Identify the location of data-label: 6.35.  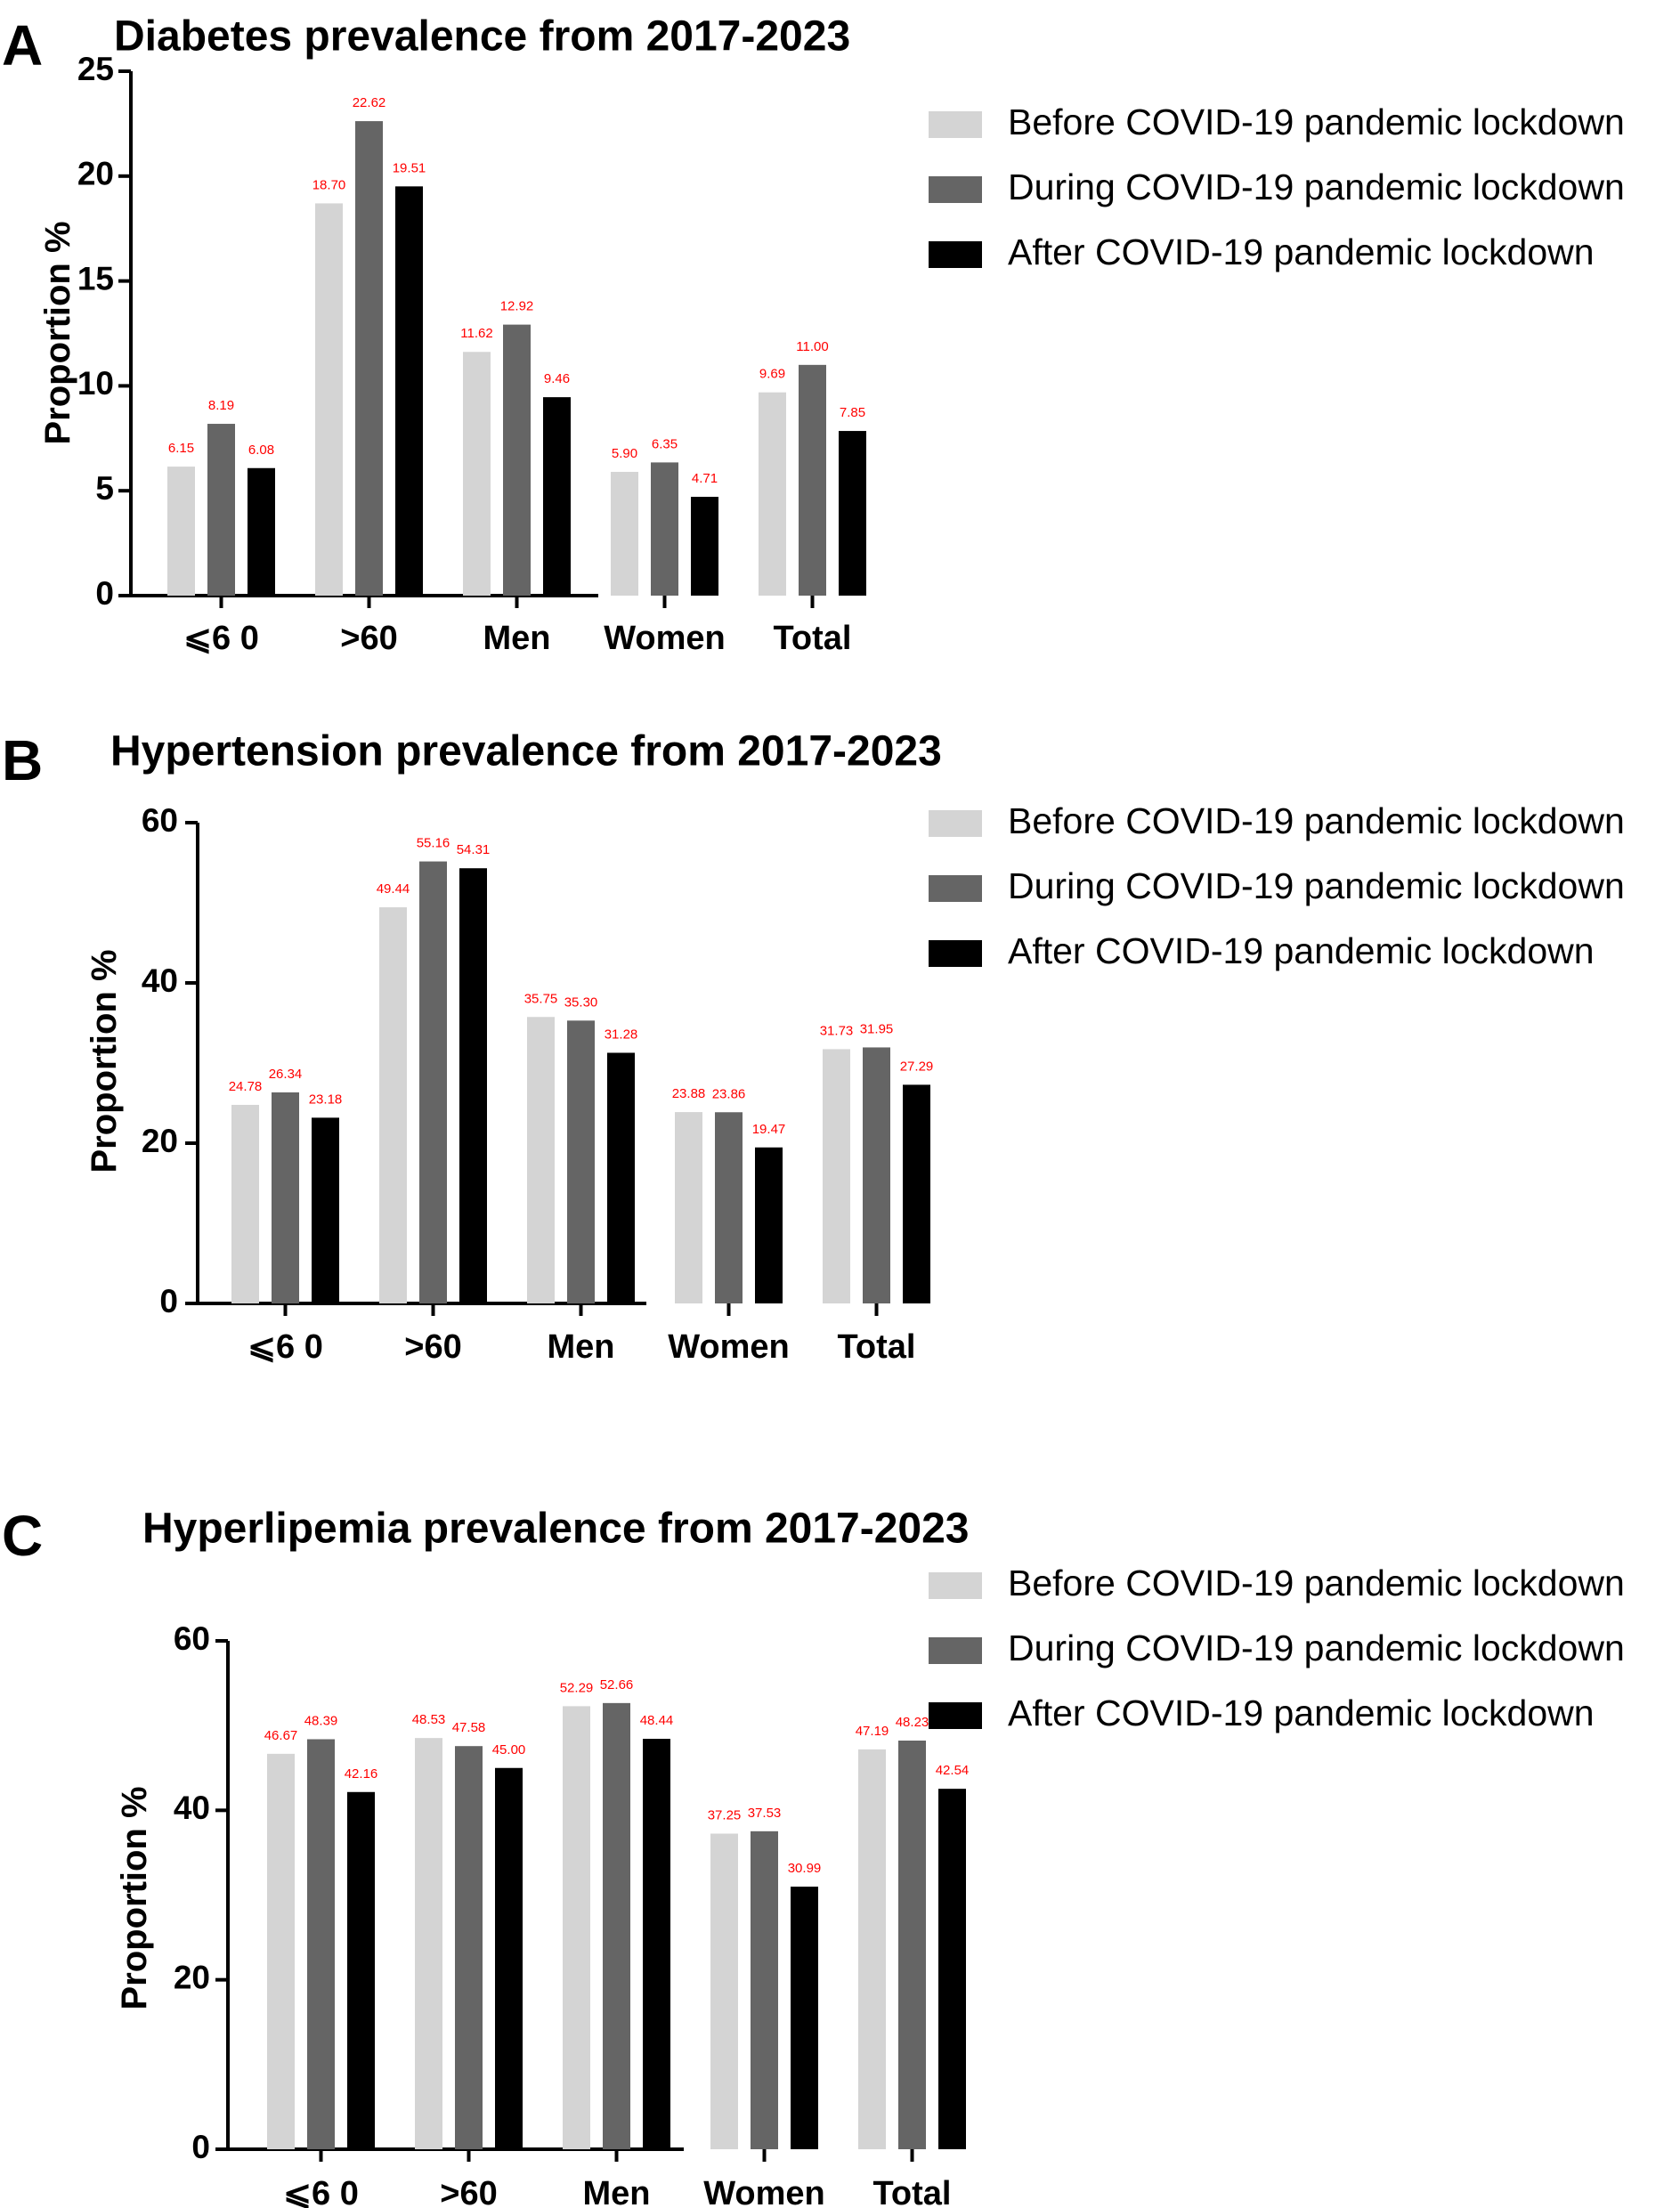
(665, 444).